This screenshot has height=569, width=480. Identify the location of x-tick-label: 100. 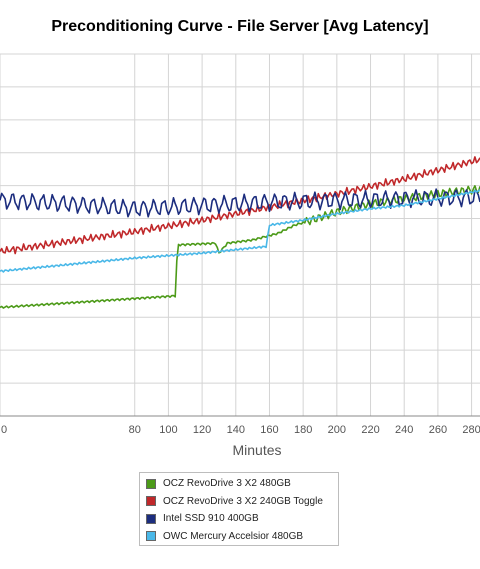
(168, 430).